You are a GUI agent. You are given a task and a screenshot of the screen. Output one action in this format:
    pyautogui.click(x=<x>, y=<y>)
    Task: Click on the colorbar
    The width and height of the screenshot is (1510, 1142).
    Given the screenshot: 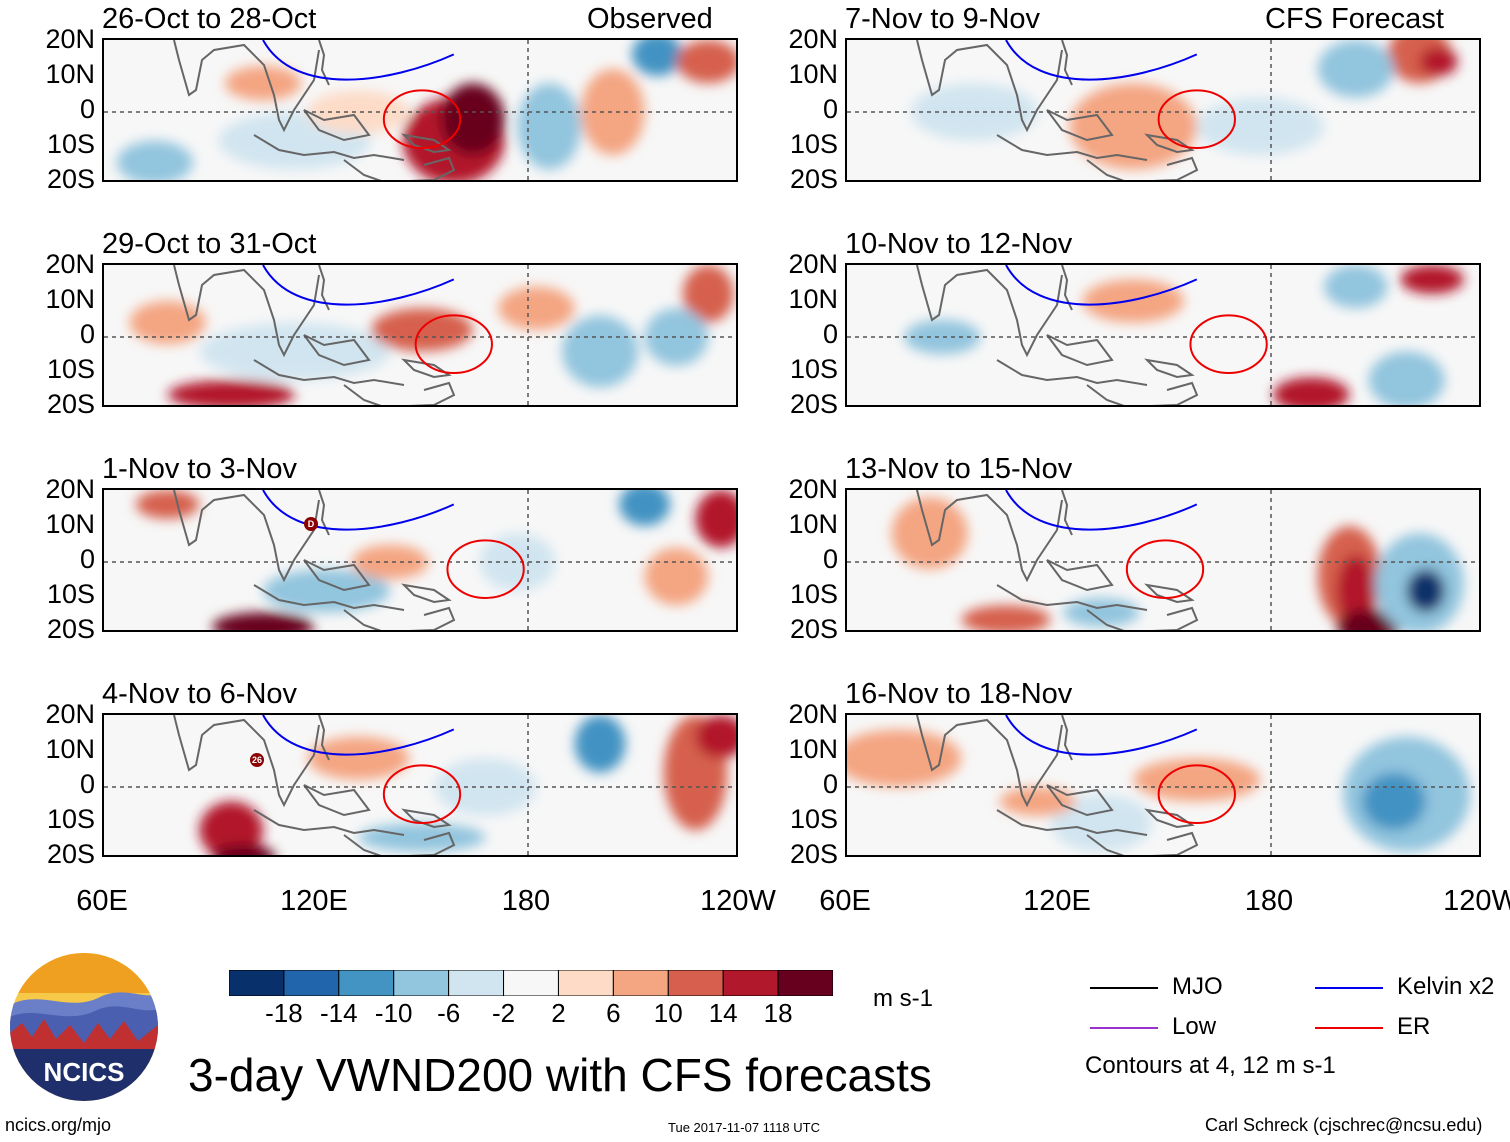 What is the action you would take?
    pyautogui.click(x=531, y=983)
    